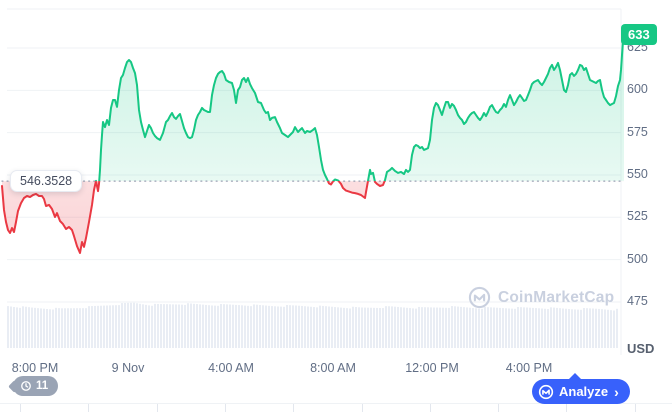  I want to click on y-axis-tick-label: 575, so click(637, 131).